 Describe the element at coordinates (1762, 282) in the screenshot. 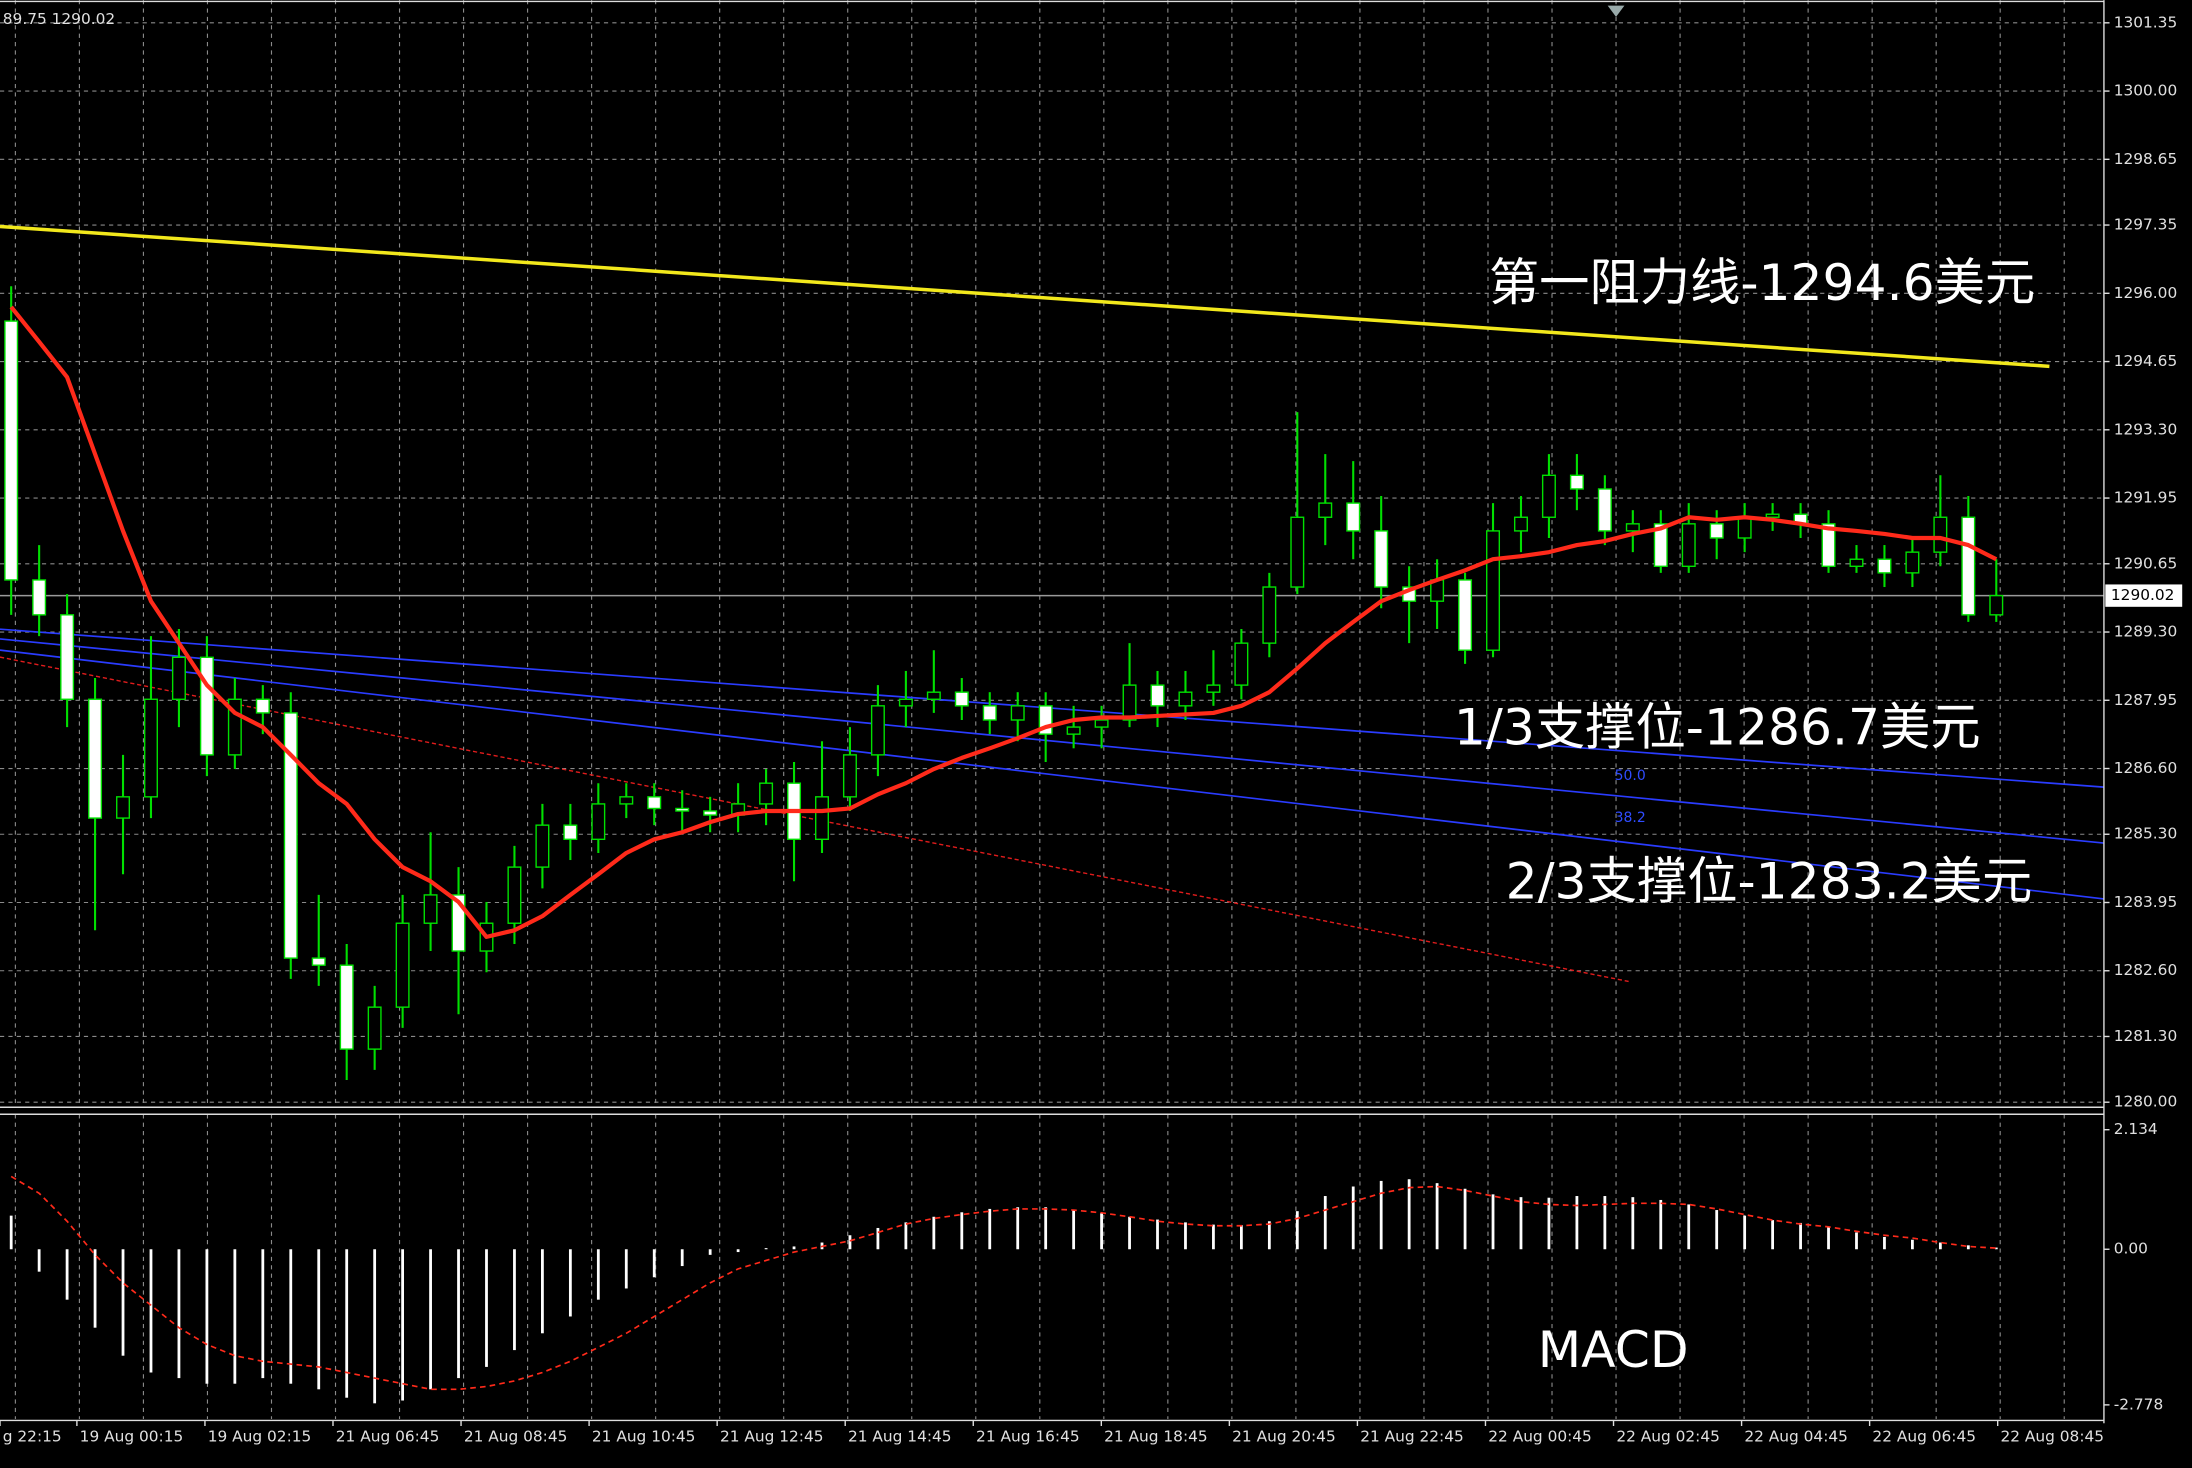

I see `annotation: 第一阻力线-1294.6美元` at that location.